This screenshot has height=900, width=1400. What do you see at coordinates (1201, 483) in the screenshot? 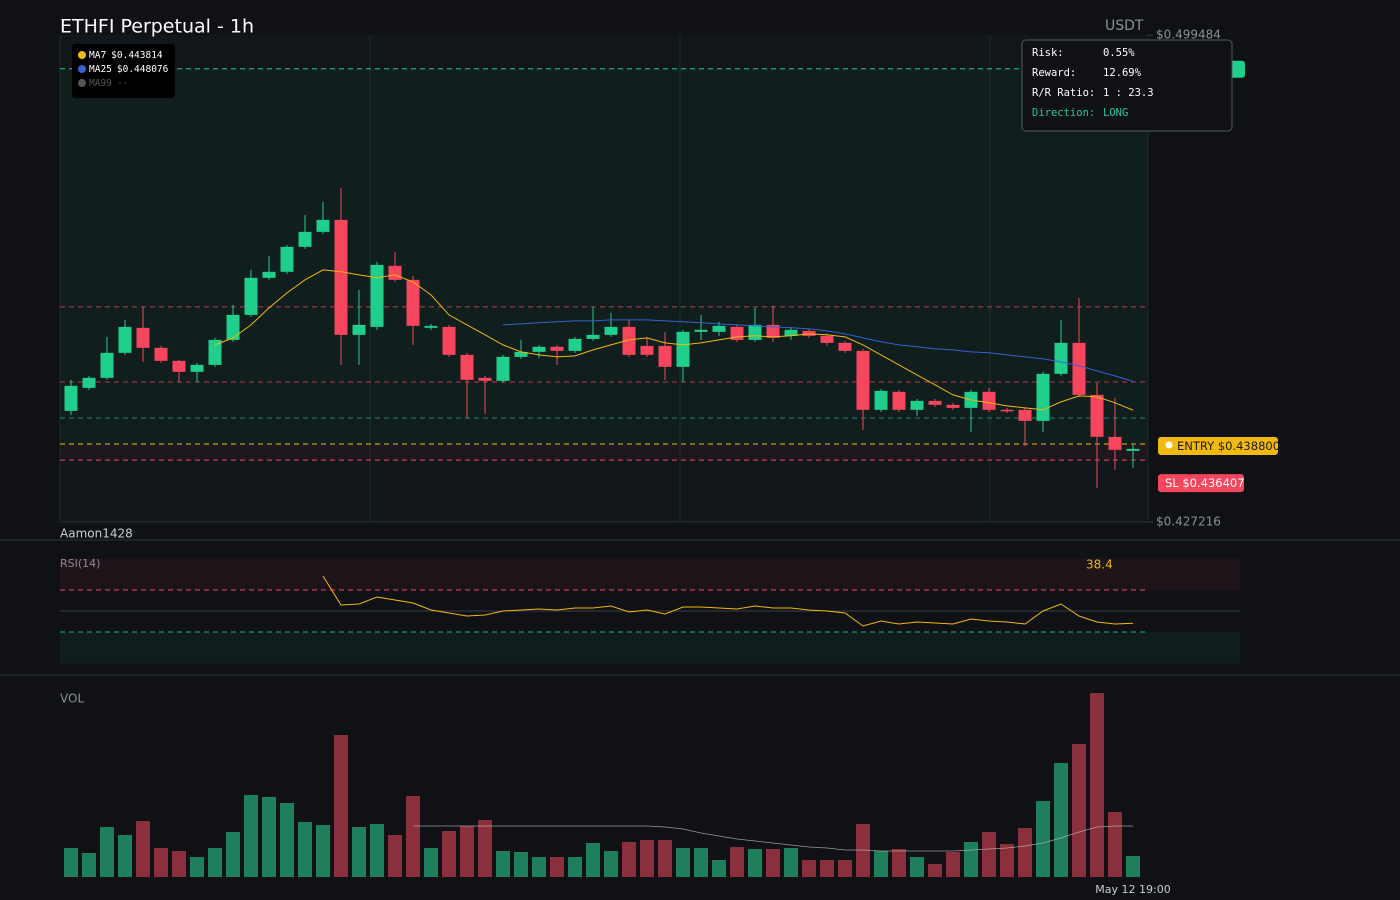
I see `stop-loss-tag` at bounding box center [1201, 483].